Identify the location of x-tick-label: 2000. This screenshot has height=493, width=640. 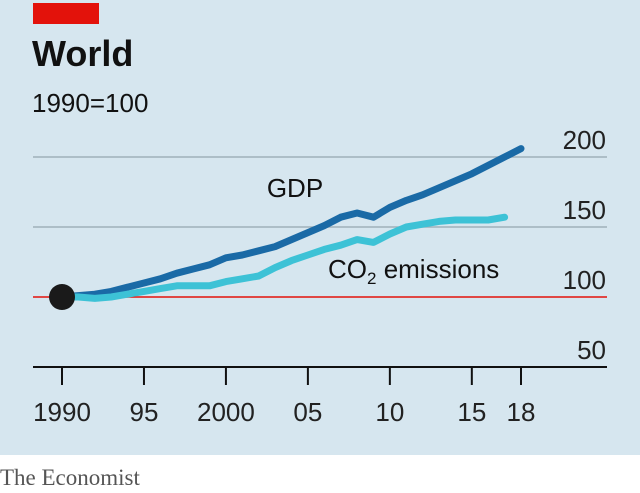
(226, 412).